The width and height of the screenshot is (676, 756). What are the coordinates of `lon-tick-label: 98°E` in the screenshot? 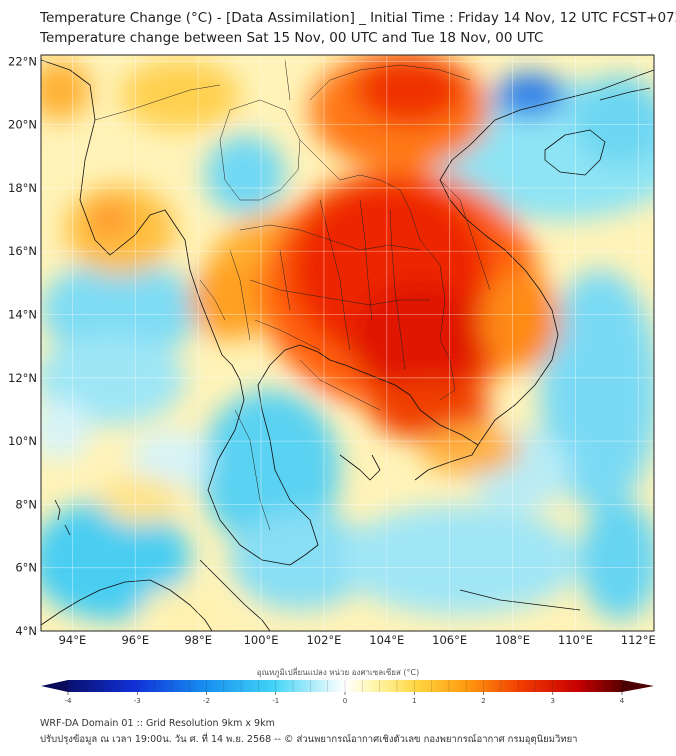 It's located at (198, 640).